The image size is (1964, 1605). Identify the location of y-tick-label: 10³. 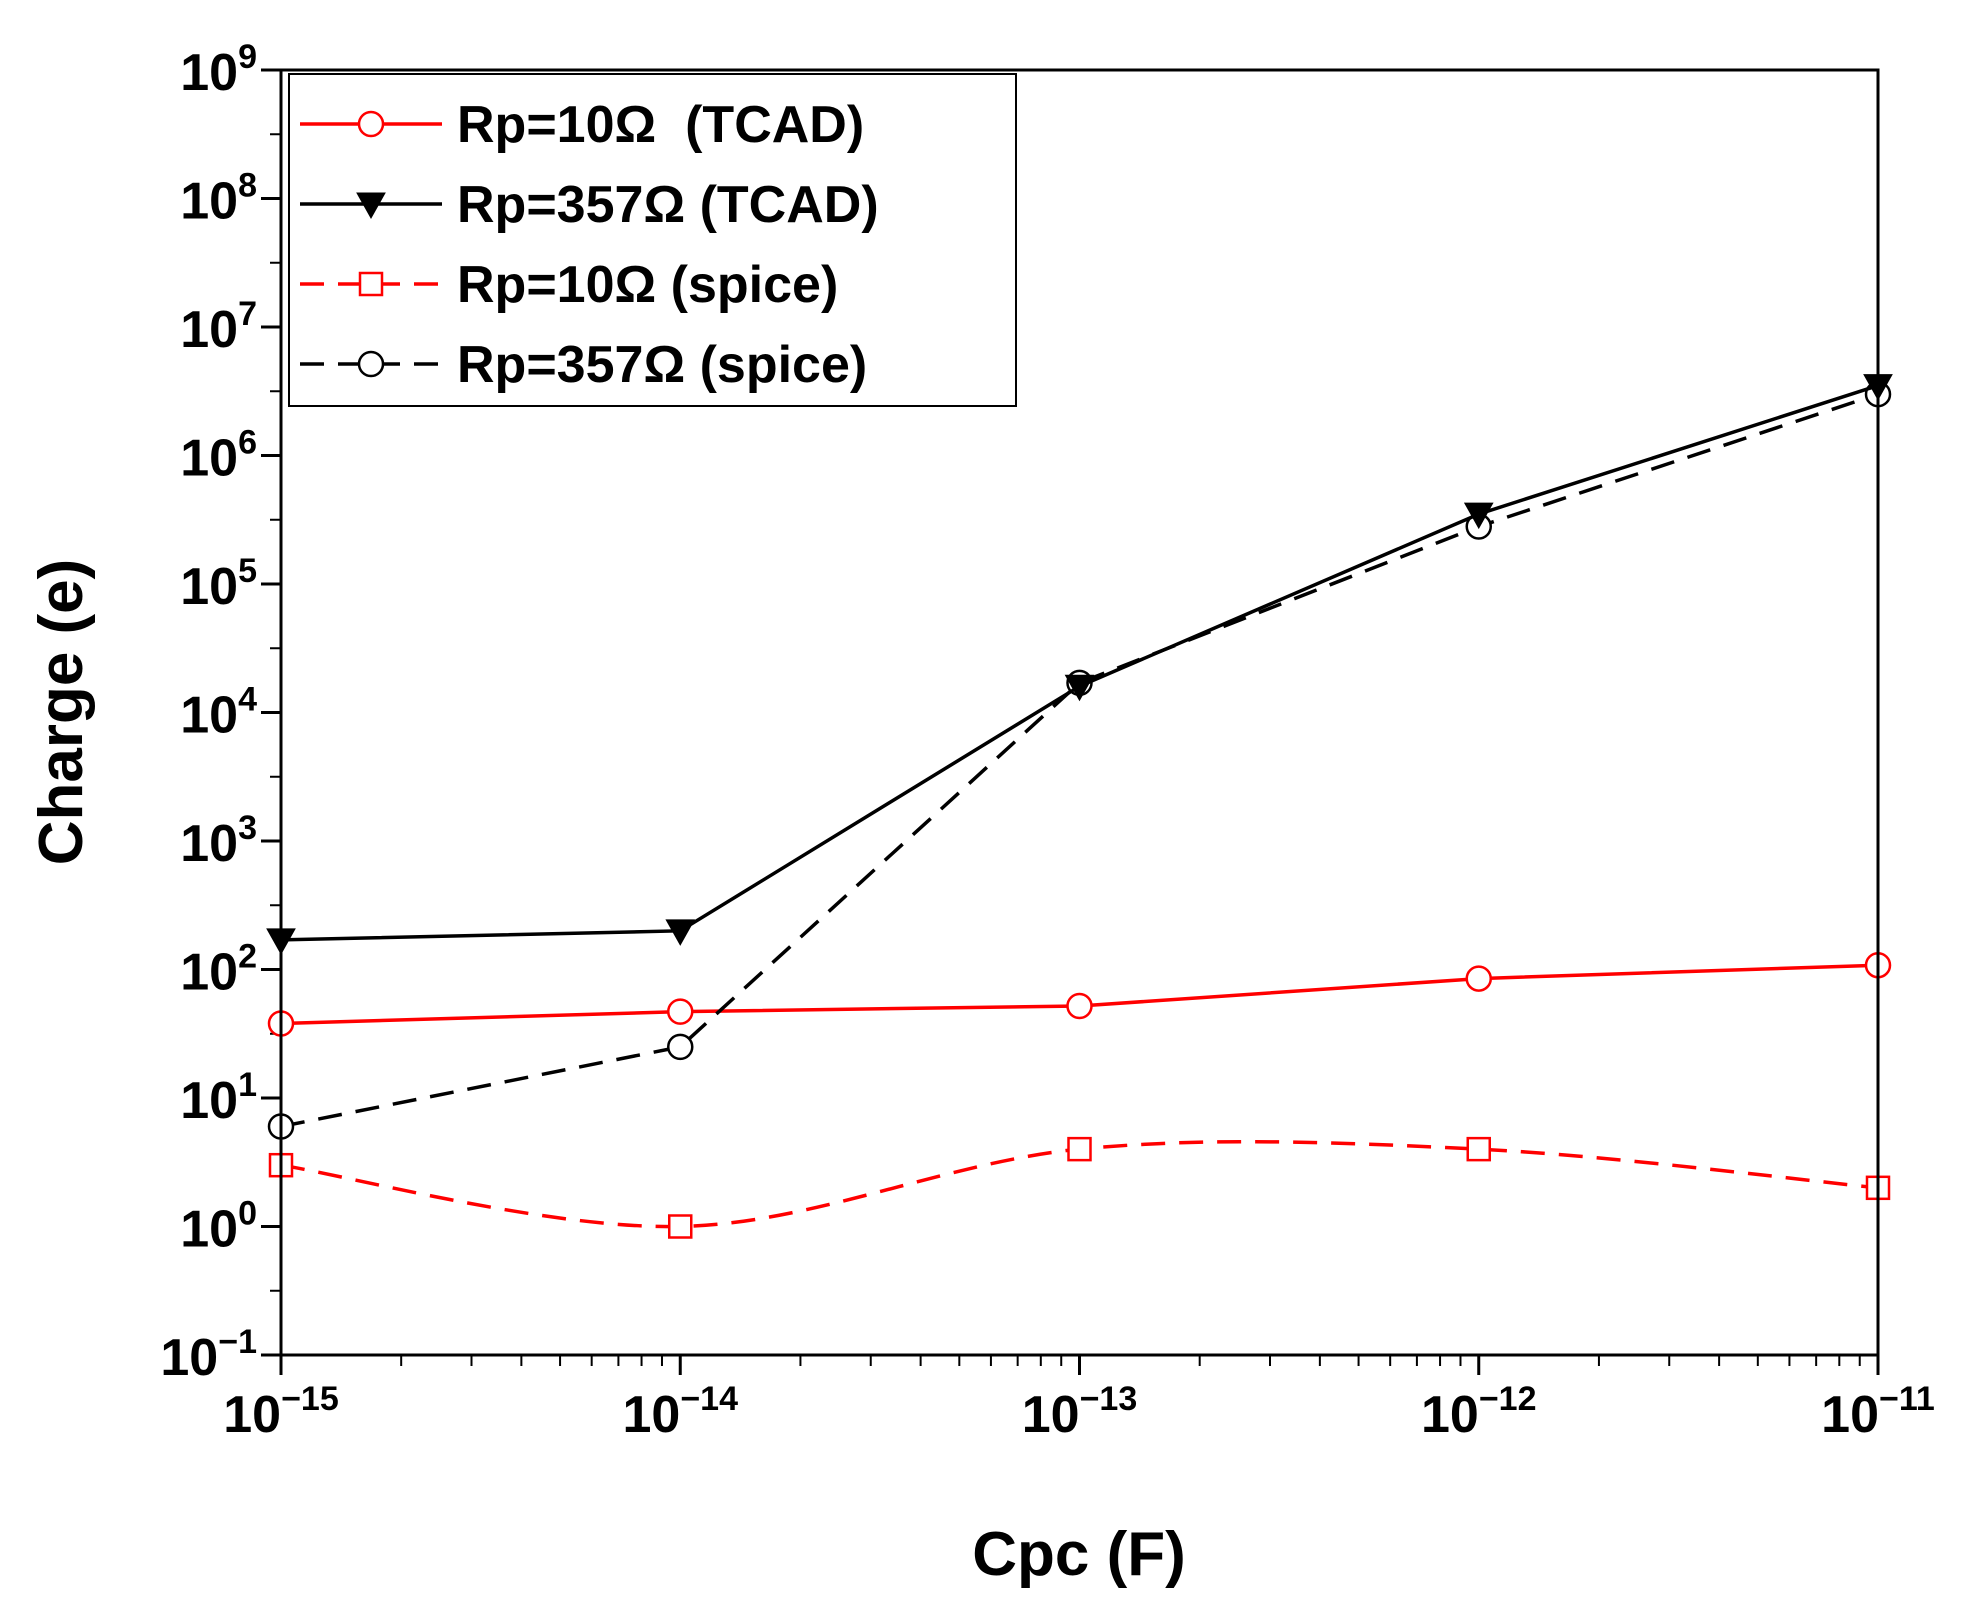
(218, 841).